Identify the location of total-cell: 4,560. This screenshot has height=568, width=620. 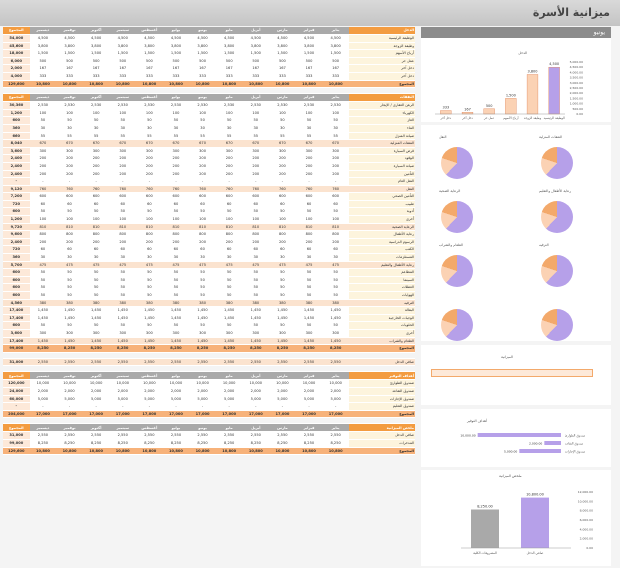
(16, 303).